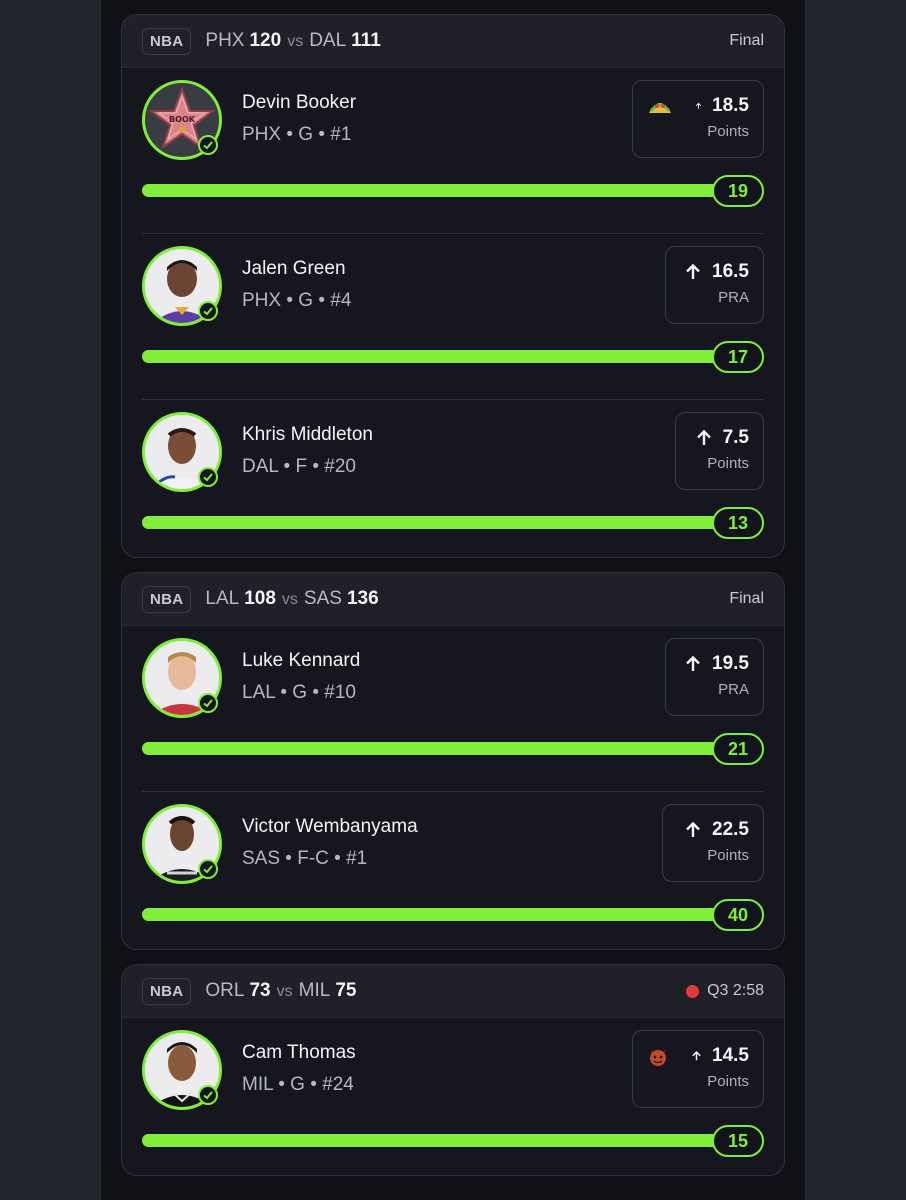 This screenshot has height=1200, width=906. Describe the element at coordinates (299, 102) in the screenshot. I see `player-name: Devin Booker` at that location.